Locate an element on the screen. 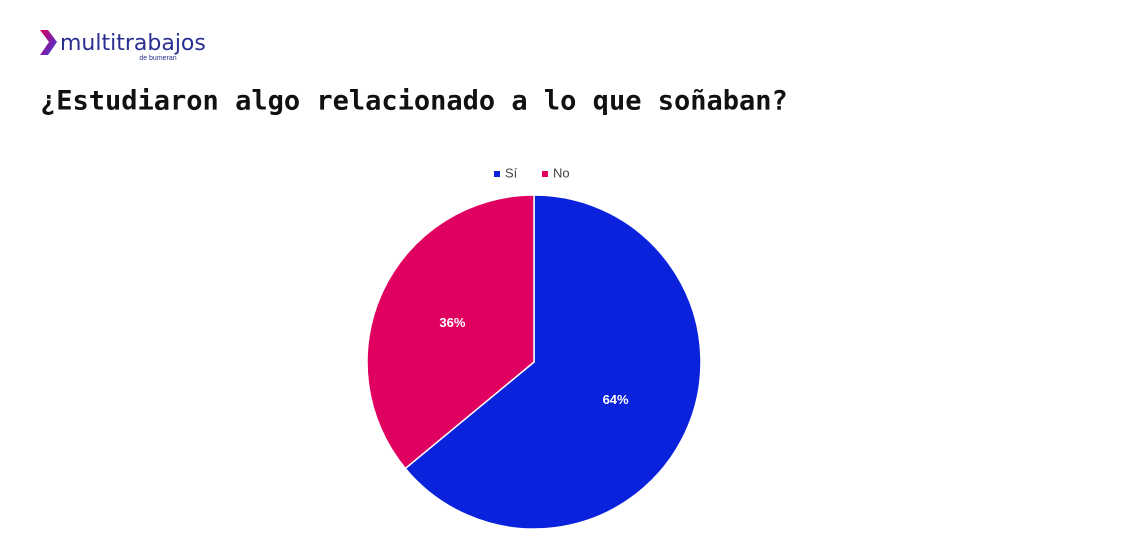  data-label: 36% is located at coordinates (452, 322).